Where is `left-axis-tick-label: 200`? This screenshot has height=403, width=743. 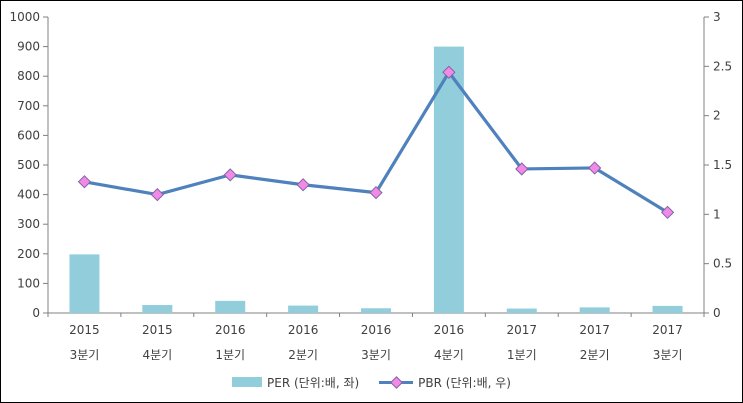 left-axis-tick-label: 200 is located at coordinates (28, 254).